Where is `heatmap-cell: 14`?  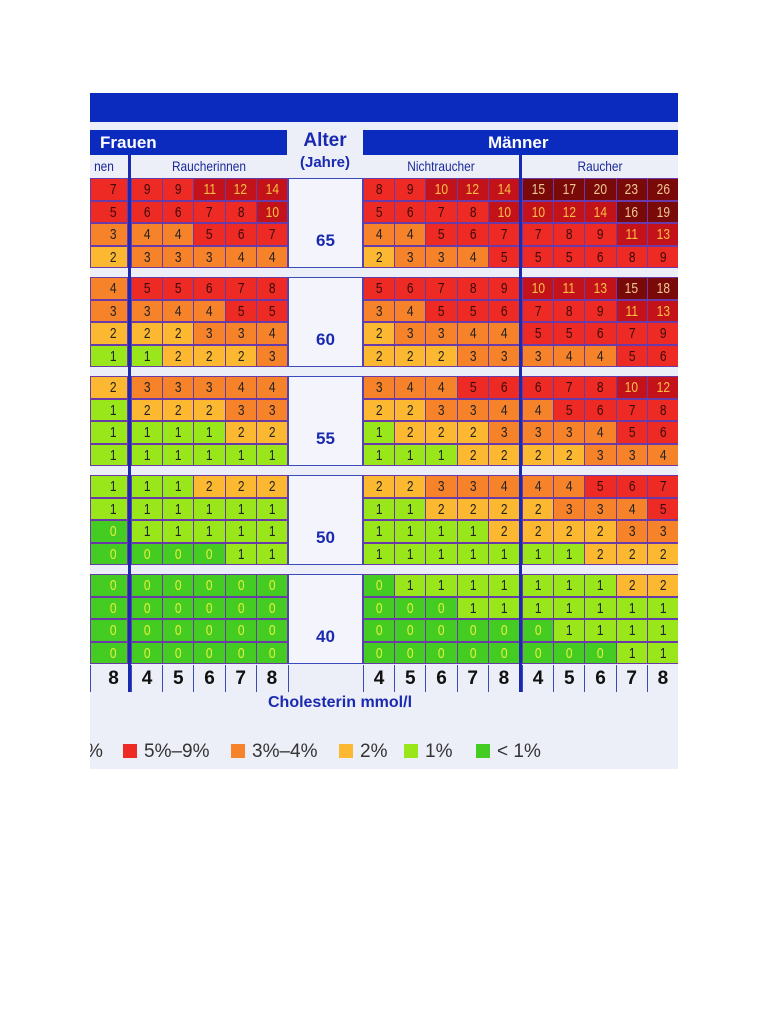
heatmap-cell: 14 is located at coordinates (503, 189).